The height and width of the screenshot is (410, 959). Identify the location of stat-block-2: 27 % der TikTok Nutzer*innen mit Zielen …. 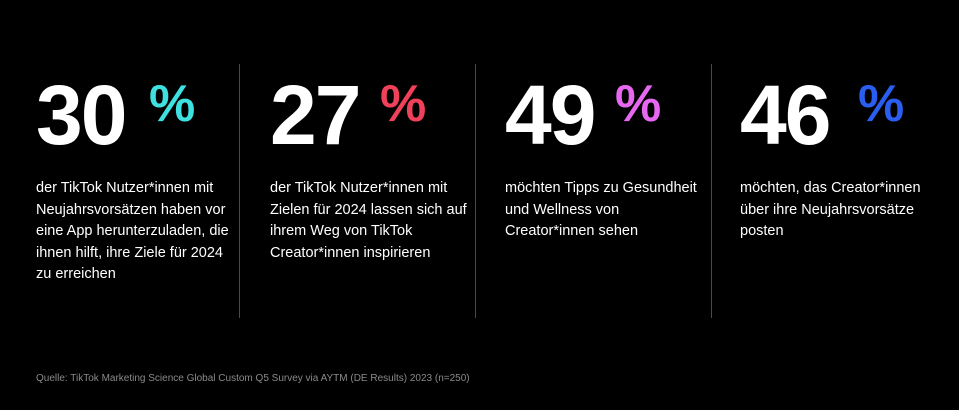
(370, 165).